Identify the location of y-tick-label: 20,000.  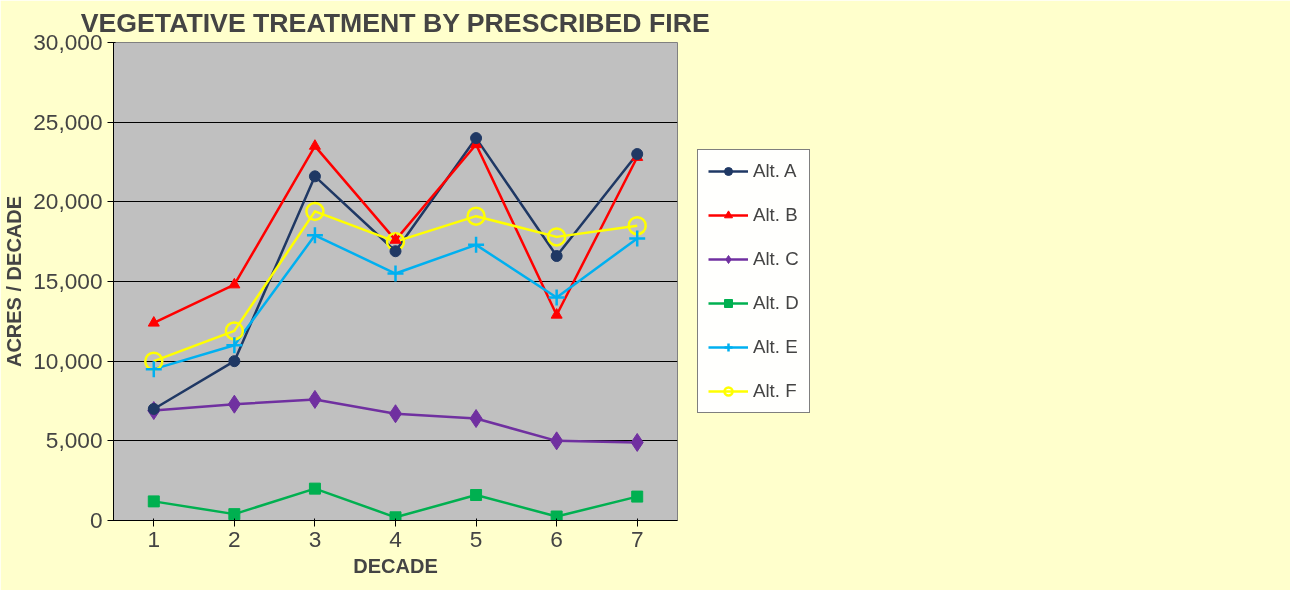
(68, 201).